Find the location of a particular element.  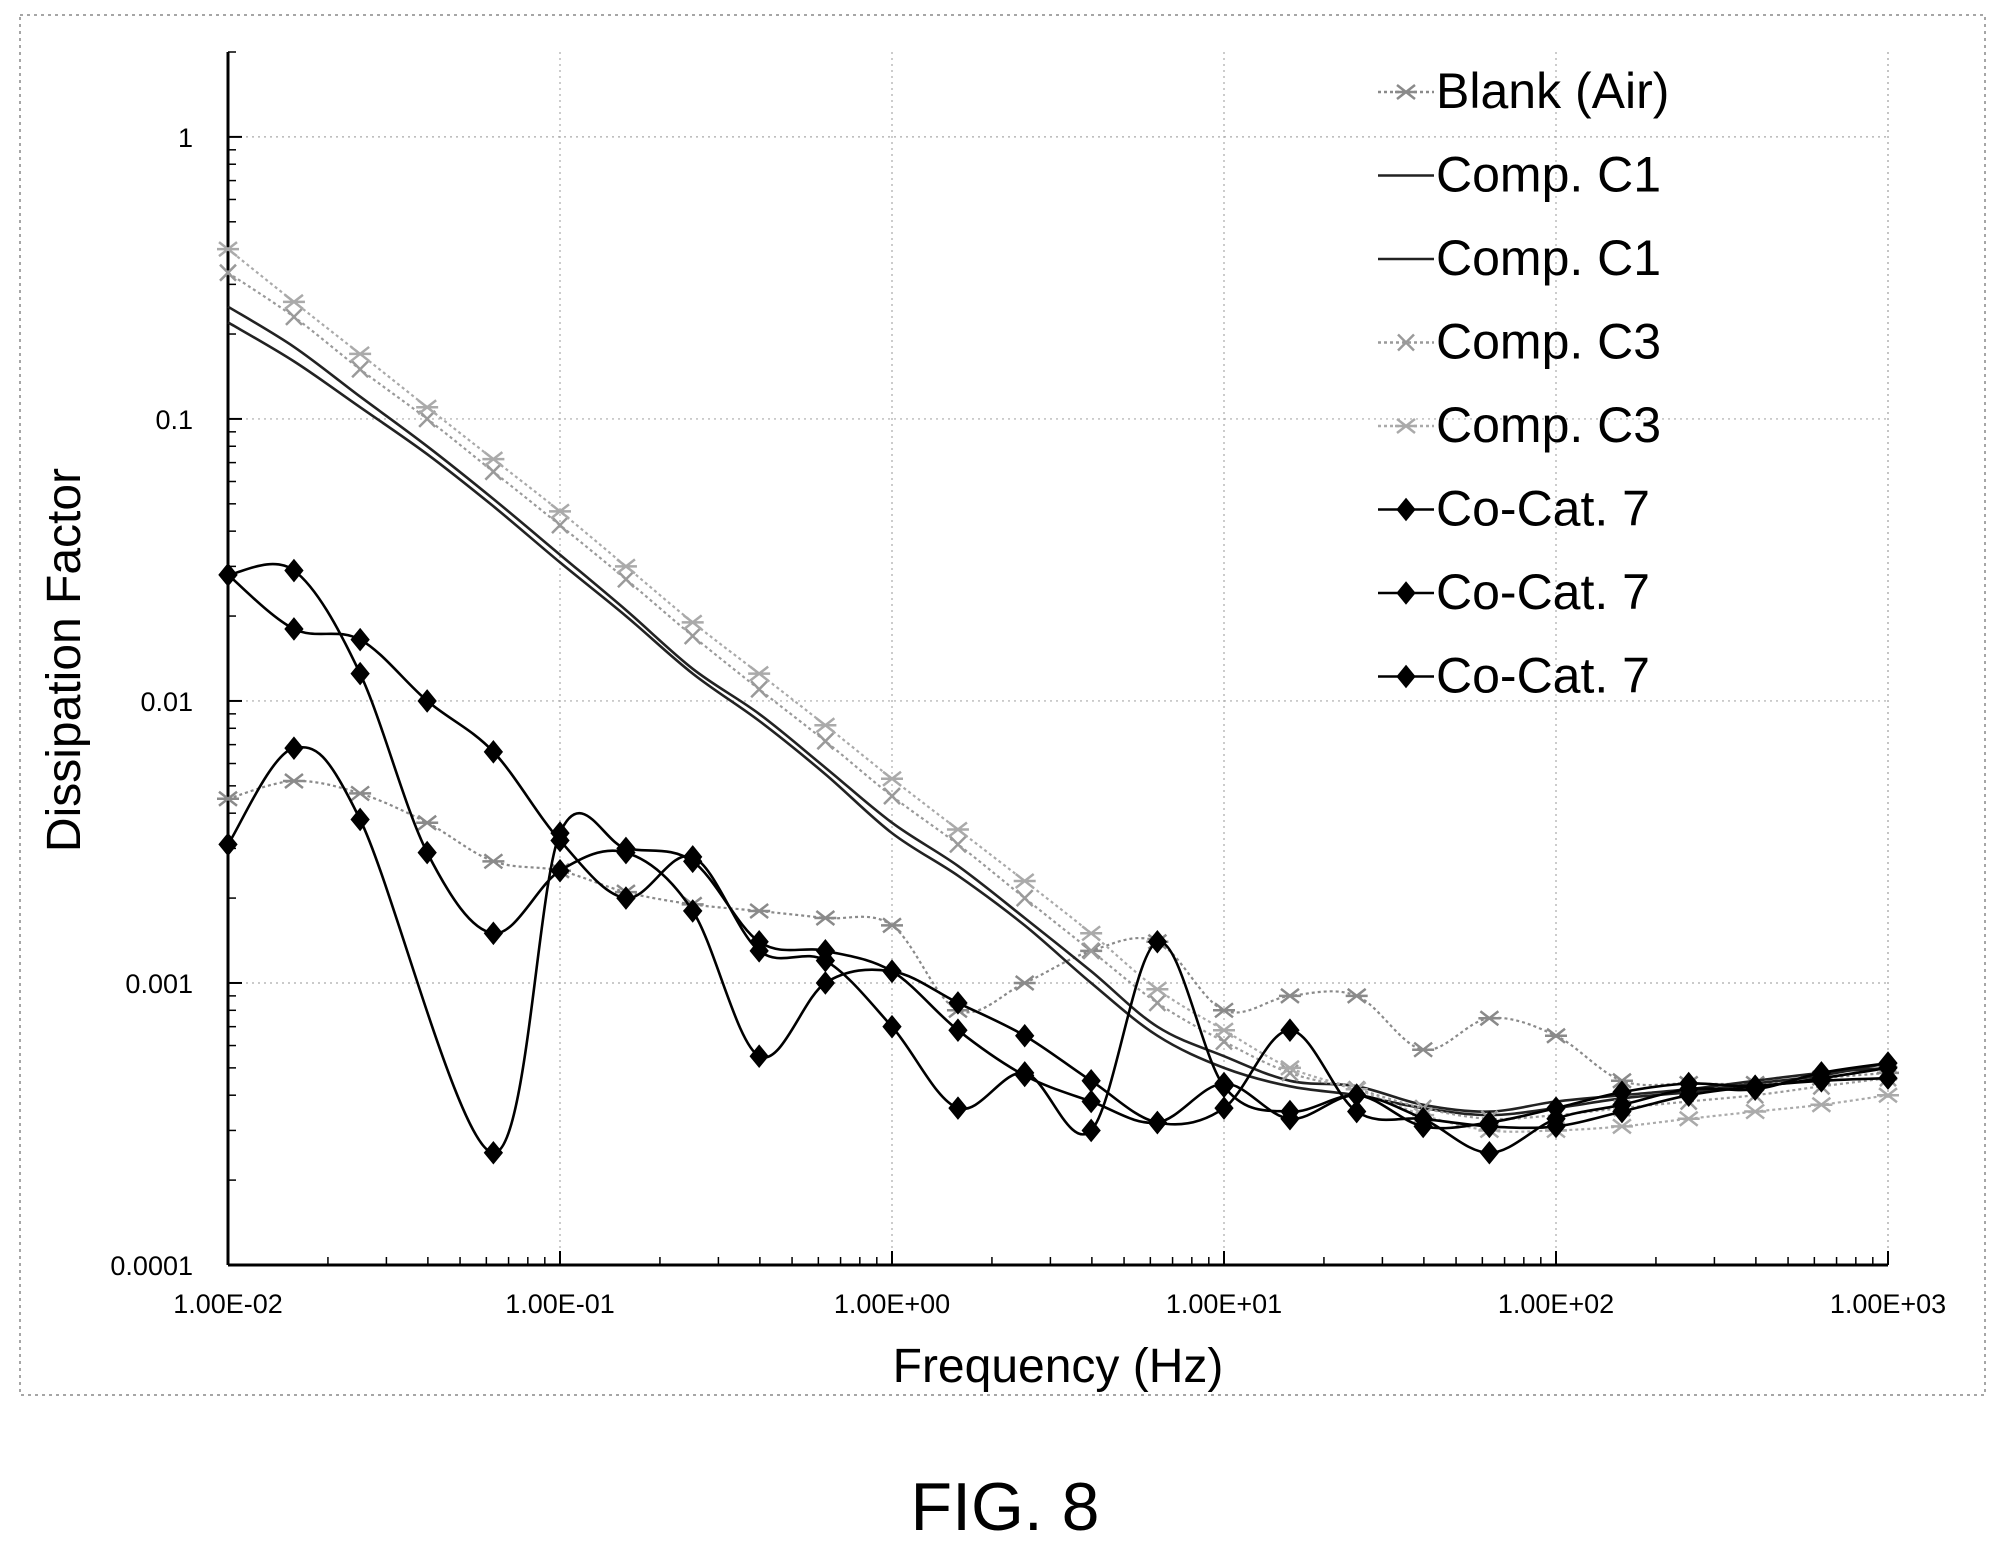

legend-entry: Co-Cat. 7 is located at coordinates (1514, 509).